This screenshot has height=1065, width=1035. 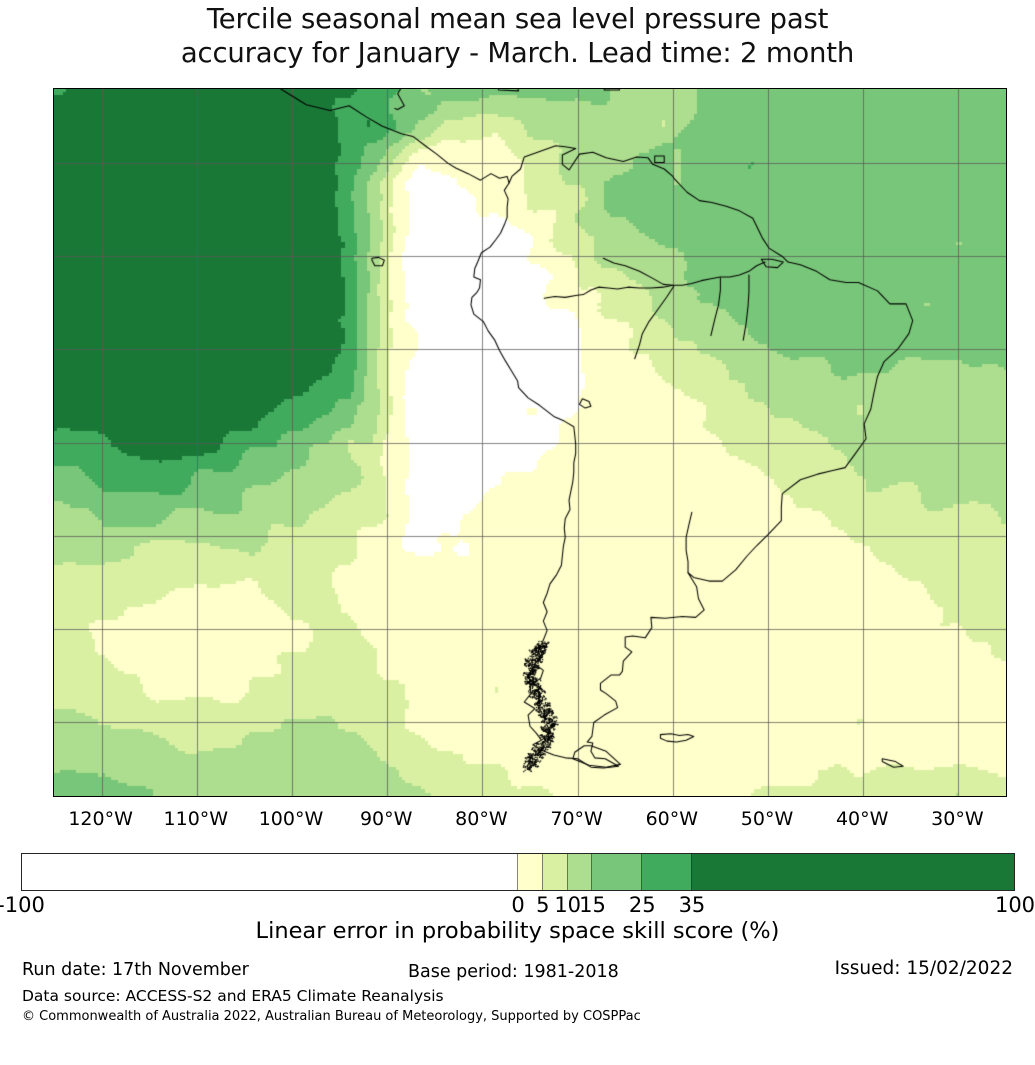 What do you see at coordinates (957, 819) in the screenshot?
I see `longitude-tick-30W: 30°W` at bounding box center [957, 819].